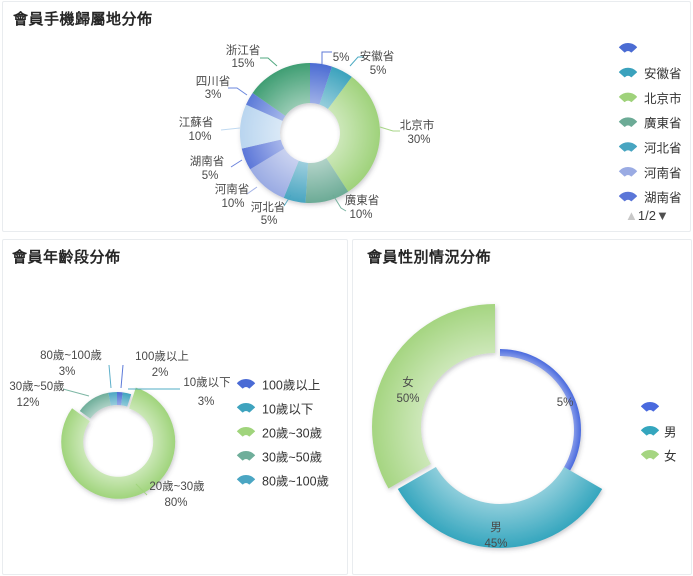 The height and width of the screenshot is (576, 693). I want to click on legend-label: 湖南省, so click(663, 197).